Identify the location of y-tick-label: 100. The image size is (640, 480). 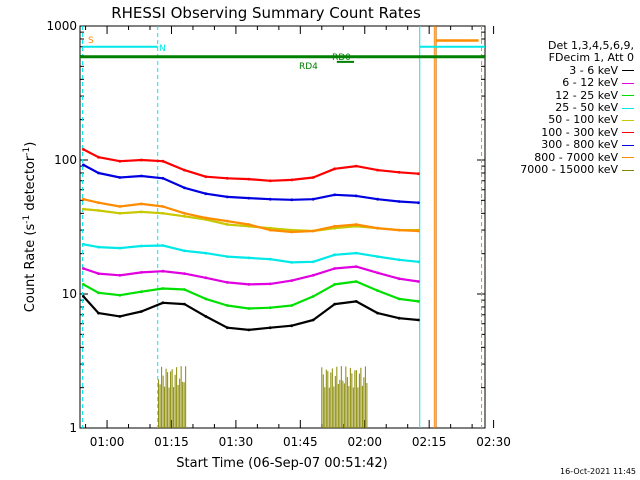
(65, 160).